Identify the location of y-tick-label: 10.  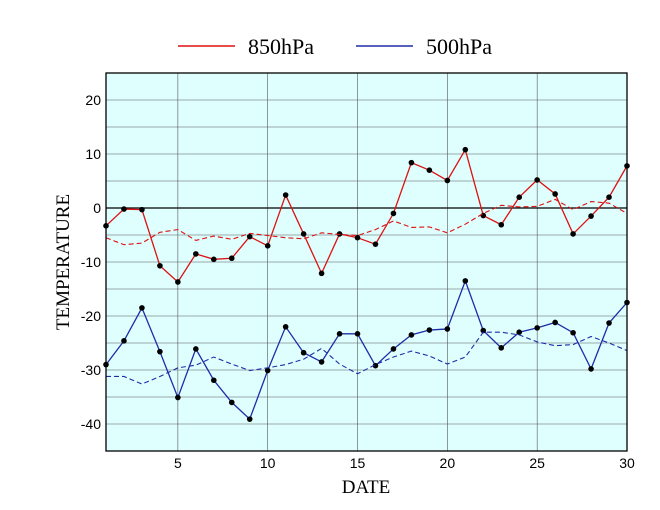
(93, 154).